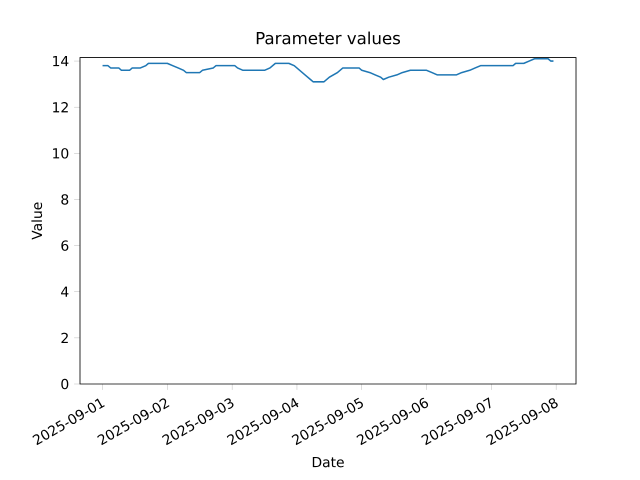 Image resolution: width=640 pixels, height=480 pixels. What do you see at coordinates (60, 61) in the screenshot?
I see `y-tick-label: 14` at bounding box center [60, 61].